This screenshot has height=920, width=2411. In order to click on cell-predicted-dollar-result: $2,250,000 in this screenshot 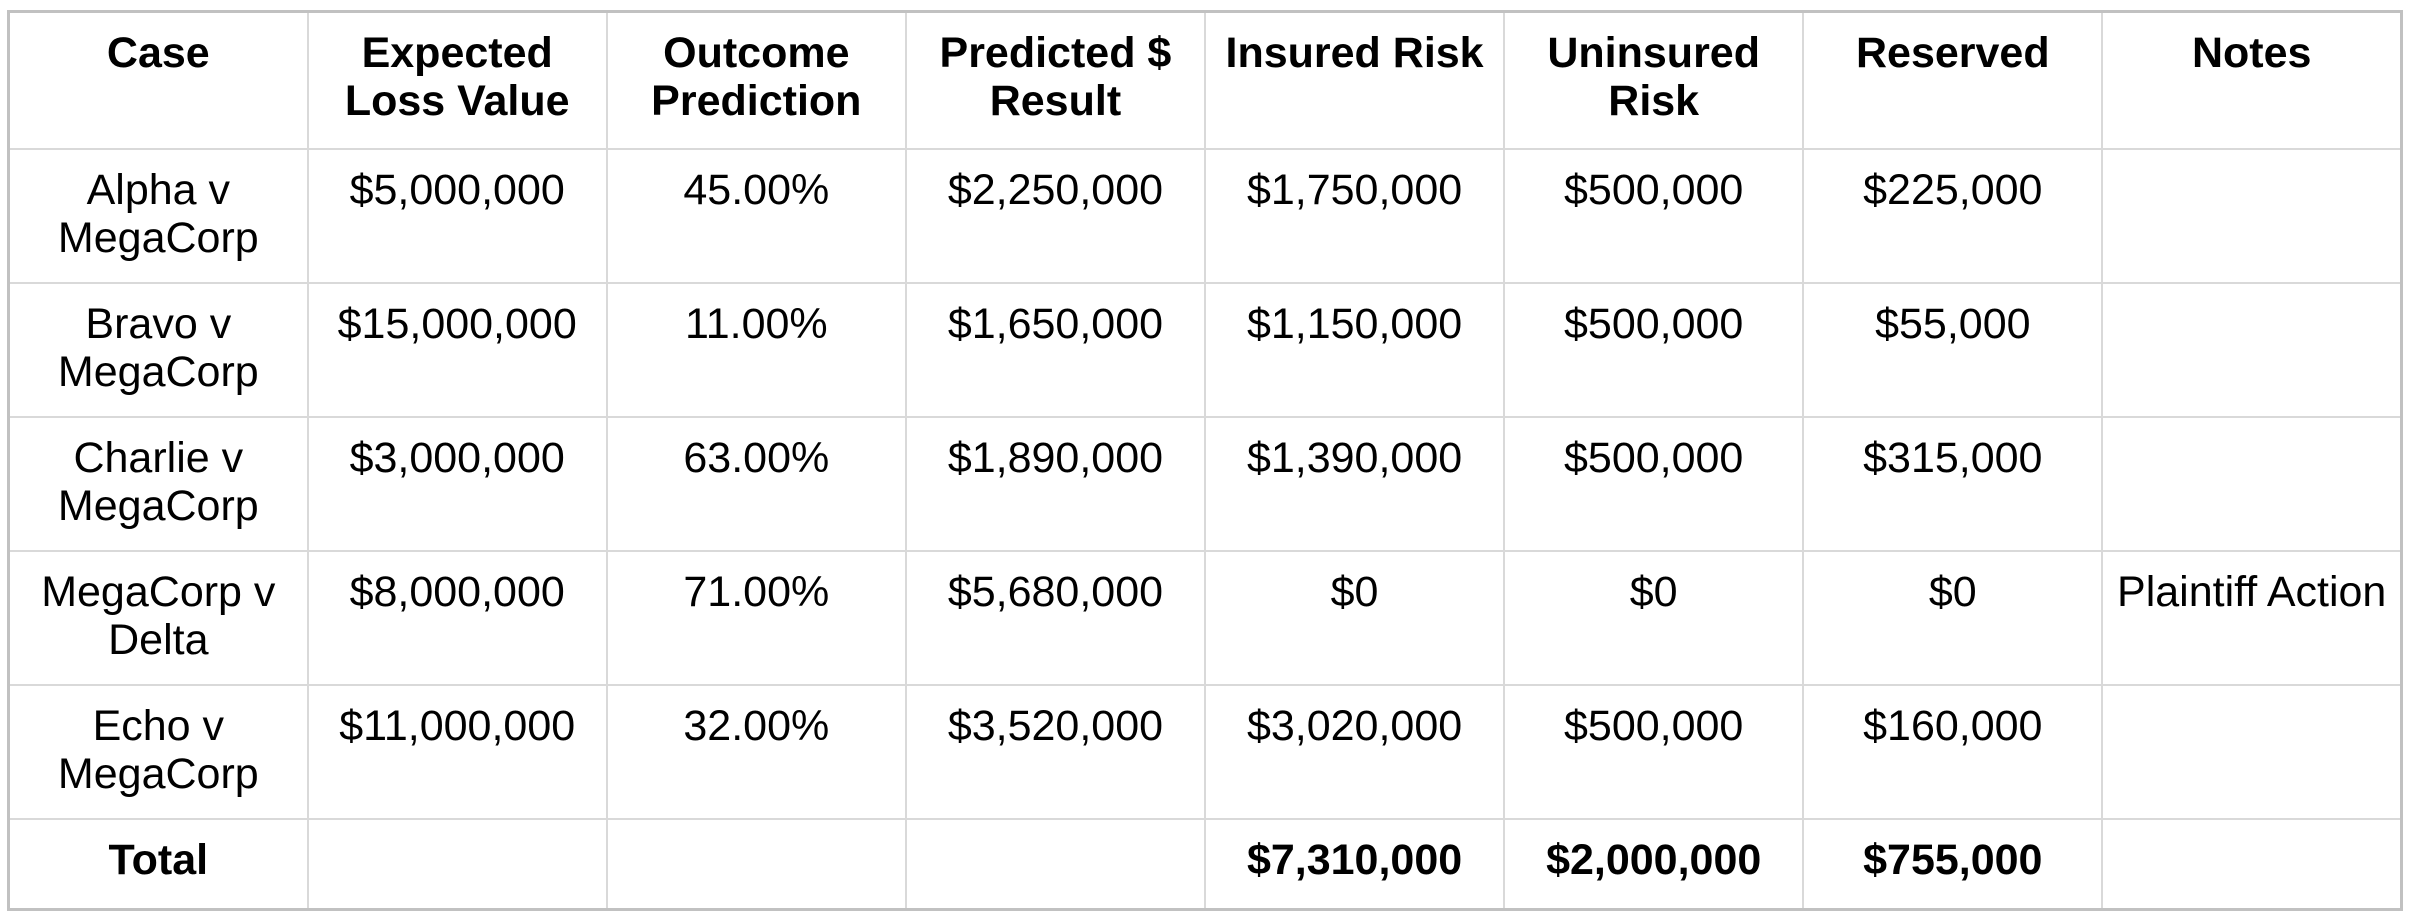, I will do `click(1055, 215)`.